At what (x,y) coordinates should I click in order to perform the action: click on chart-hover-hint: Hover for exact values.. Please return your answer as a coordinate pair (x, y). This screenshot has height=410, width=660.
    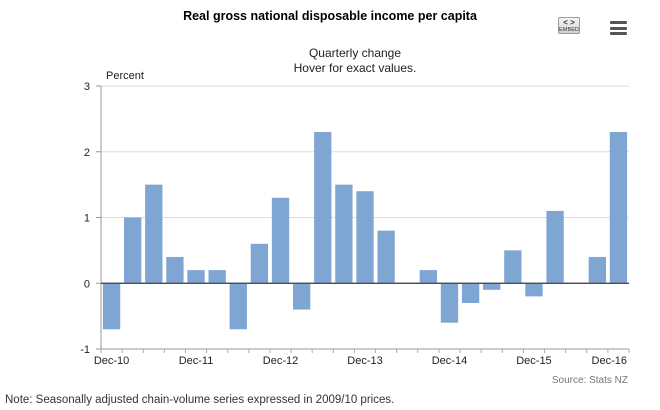
    Looking at the image, I should click on (355, 68).